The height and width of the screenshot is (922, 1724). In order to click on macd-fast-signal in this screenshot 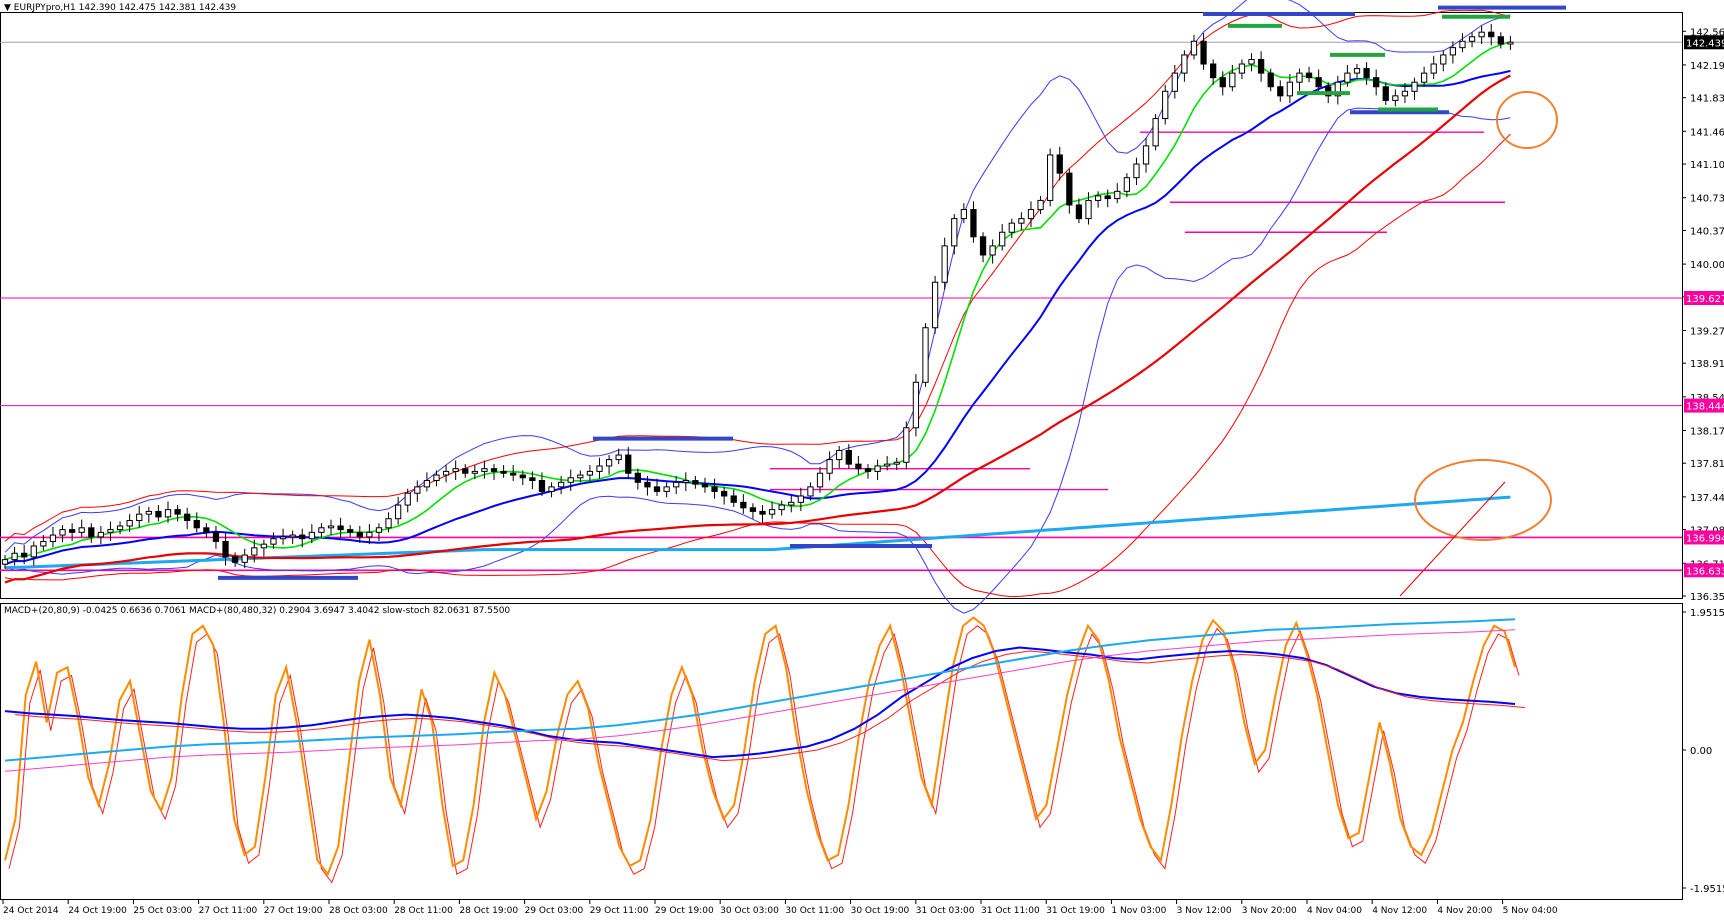, I will do `click(770, 706)`.